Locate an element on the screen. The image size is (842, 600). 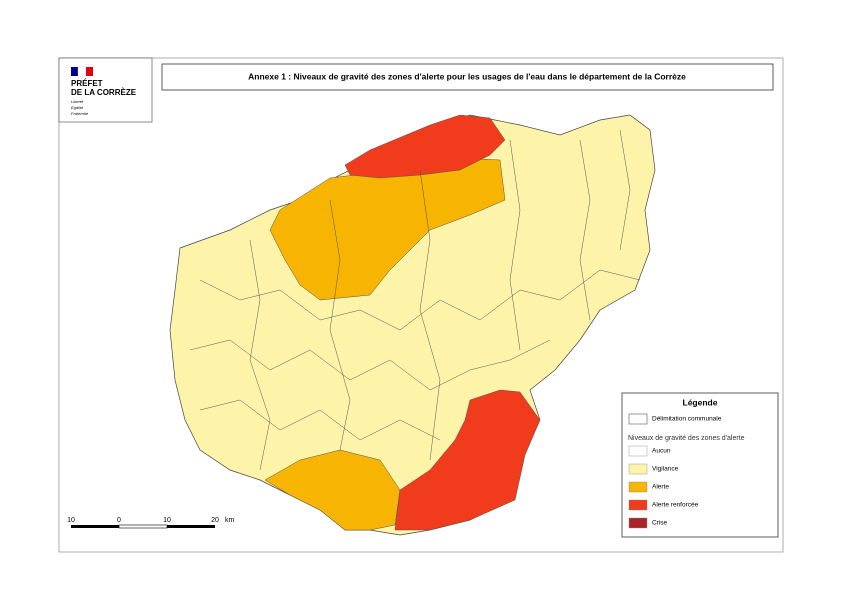
legend-box is located at coordinates (700, 465).